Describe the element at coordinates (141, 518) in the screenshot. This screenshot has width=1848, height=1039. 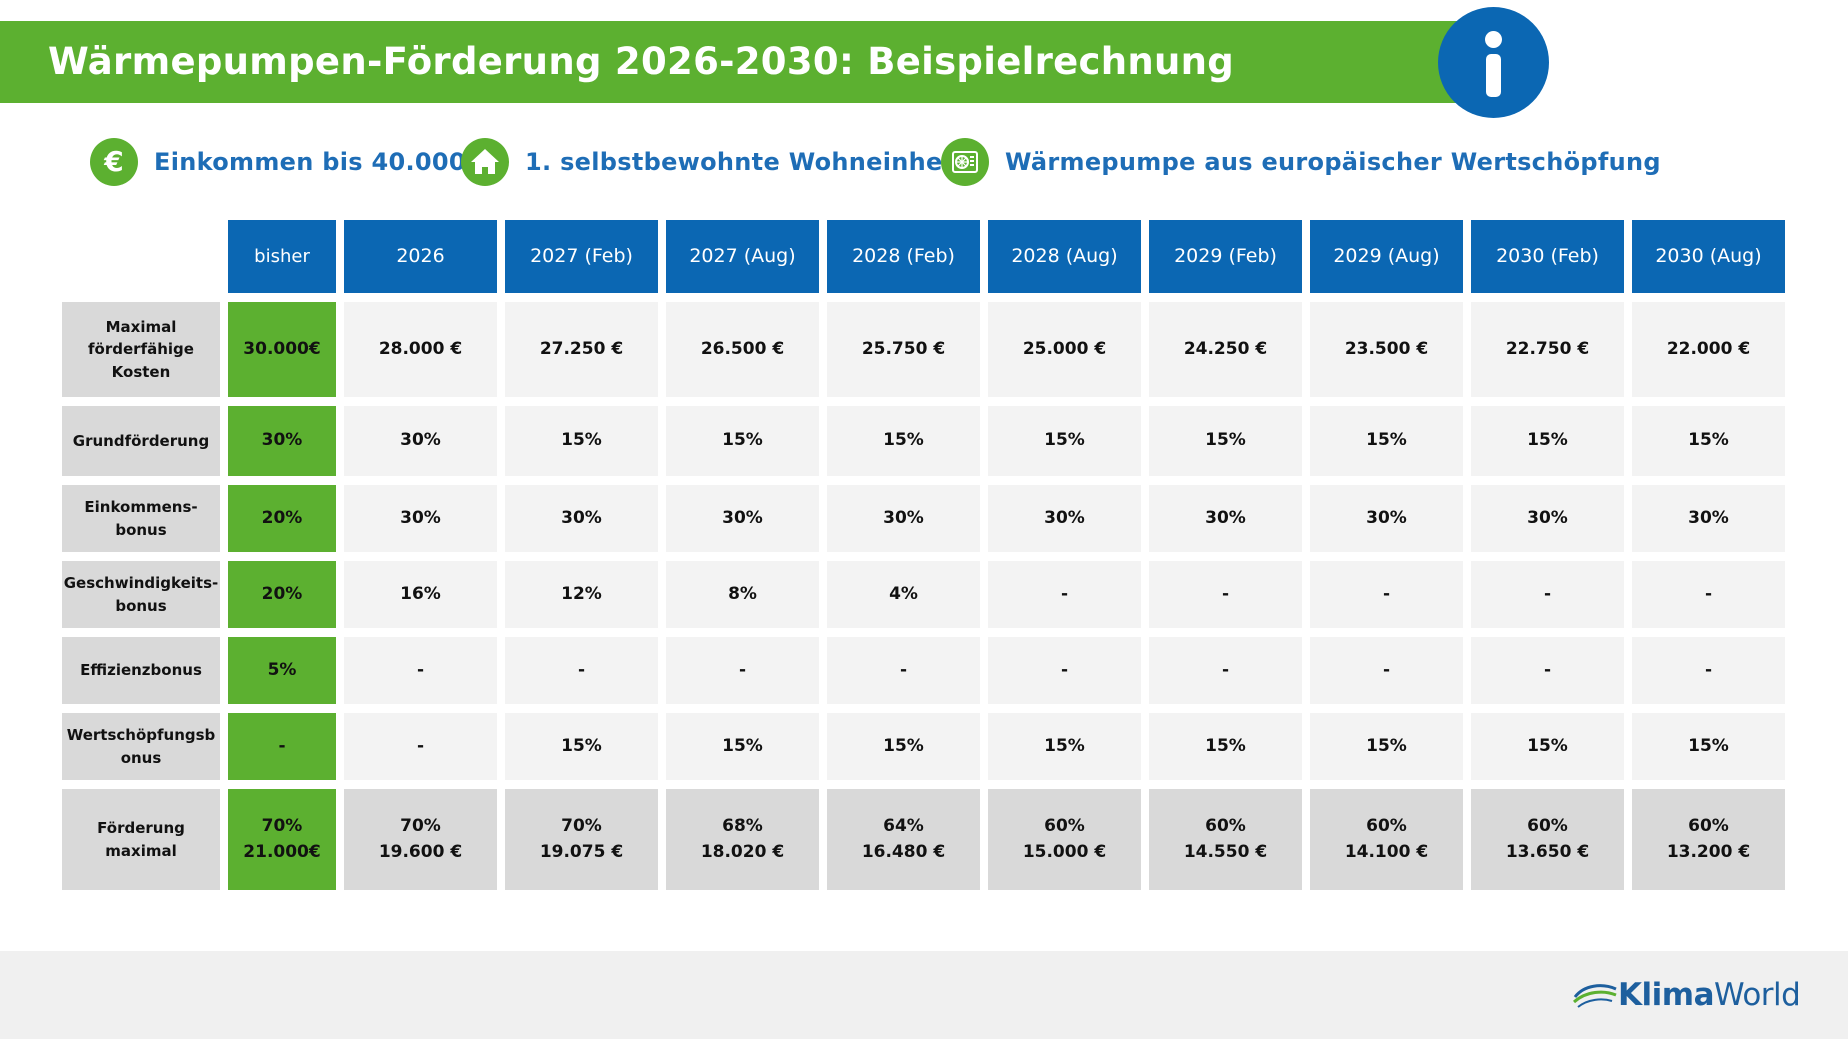
I see `row-label: Einkommens-bonus` at that location.